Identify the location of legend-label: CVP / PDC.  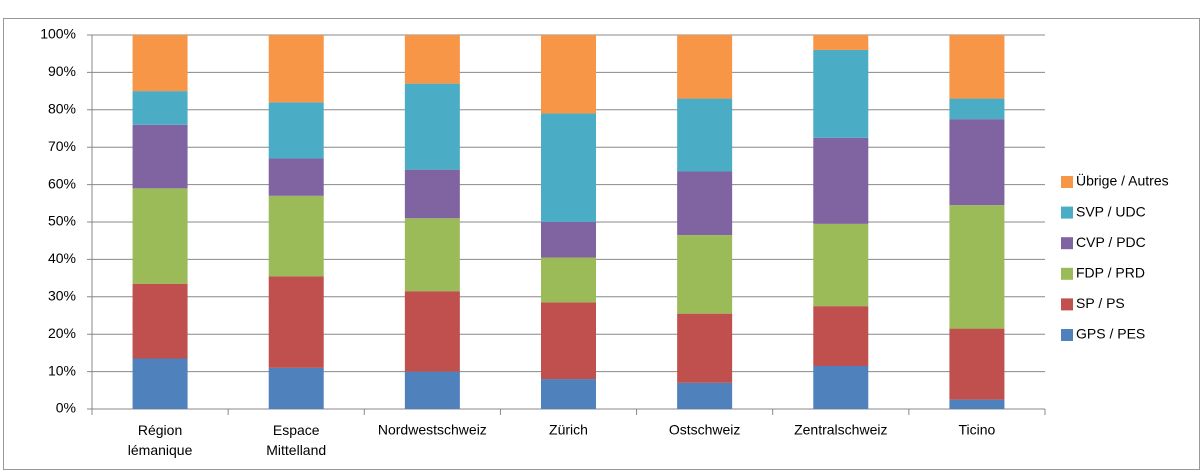
(1111, 242).